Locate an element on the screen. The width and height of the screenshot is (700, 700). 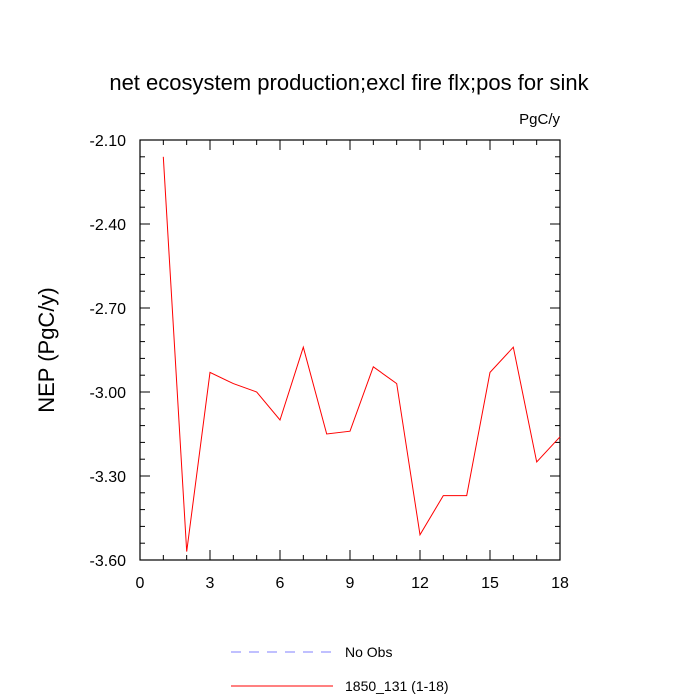
y-tick-label: -3.00 is located at coordinates (108, 393).